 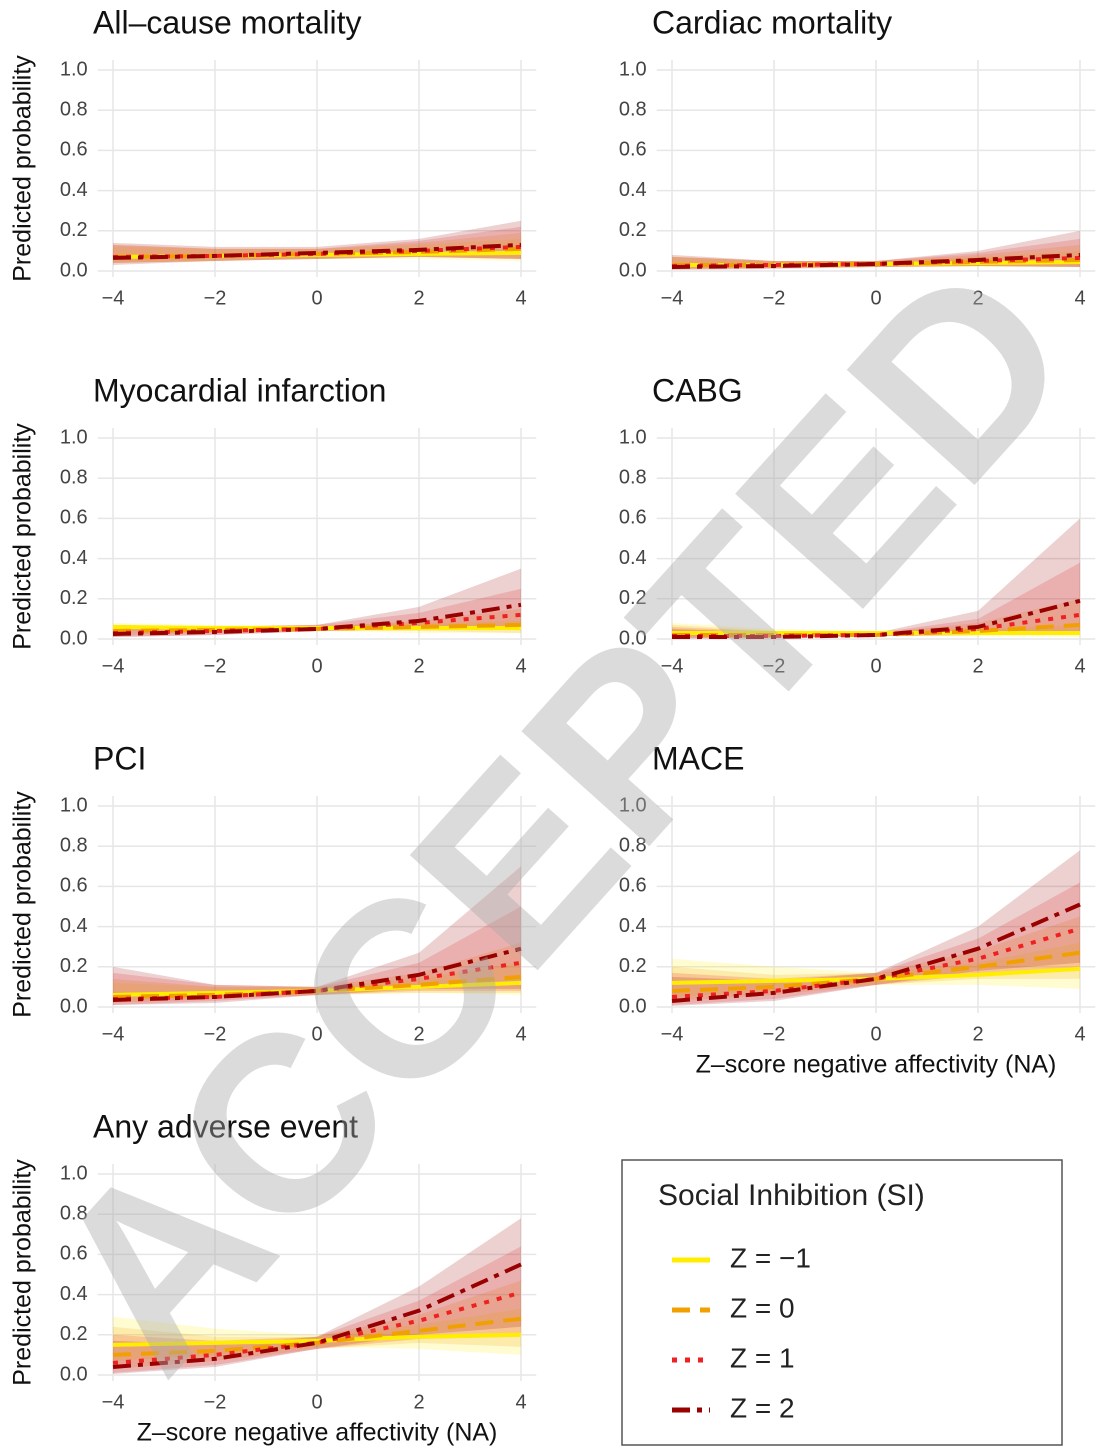 What do you see at coordinates (770, 1257) in the screenshot?
I see `legend-label: Z = −1` at bounding box center [770, 1257].